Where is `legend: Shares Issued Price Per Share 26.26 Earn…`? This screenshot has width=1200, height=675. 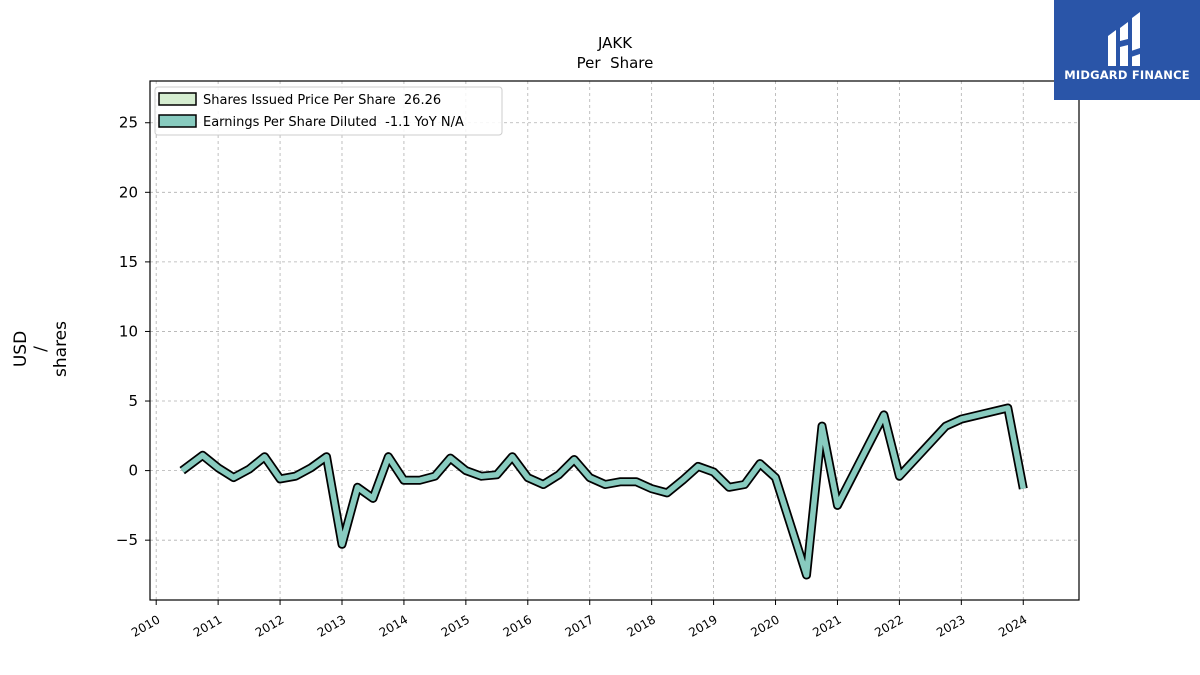
legend: Shares Issued Price Per Share 26.26 Earn… is located at coordinates (328, 111).